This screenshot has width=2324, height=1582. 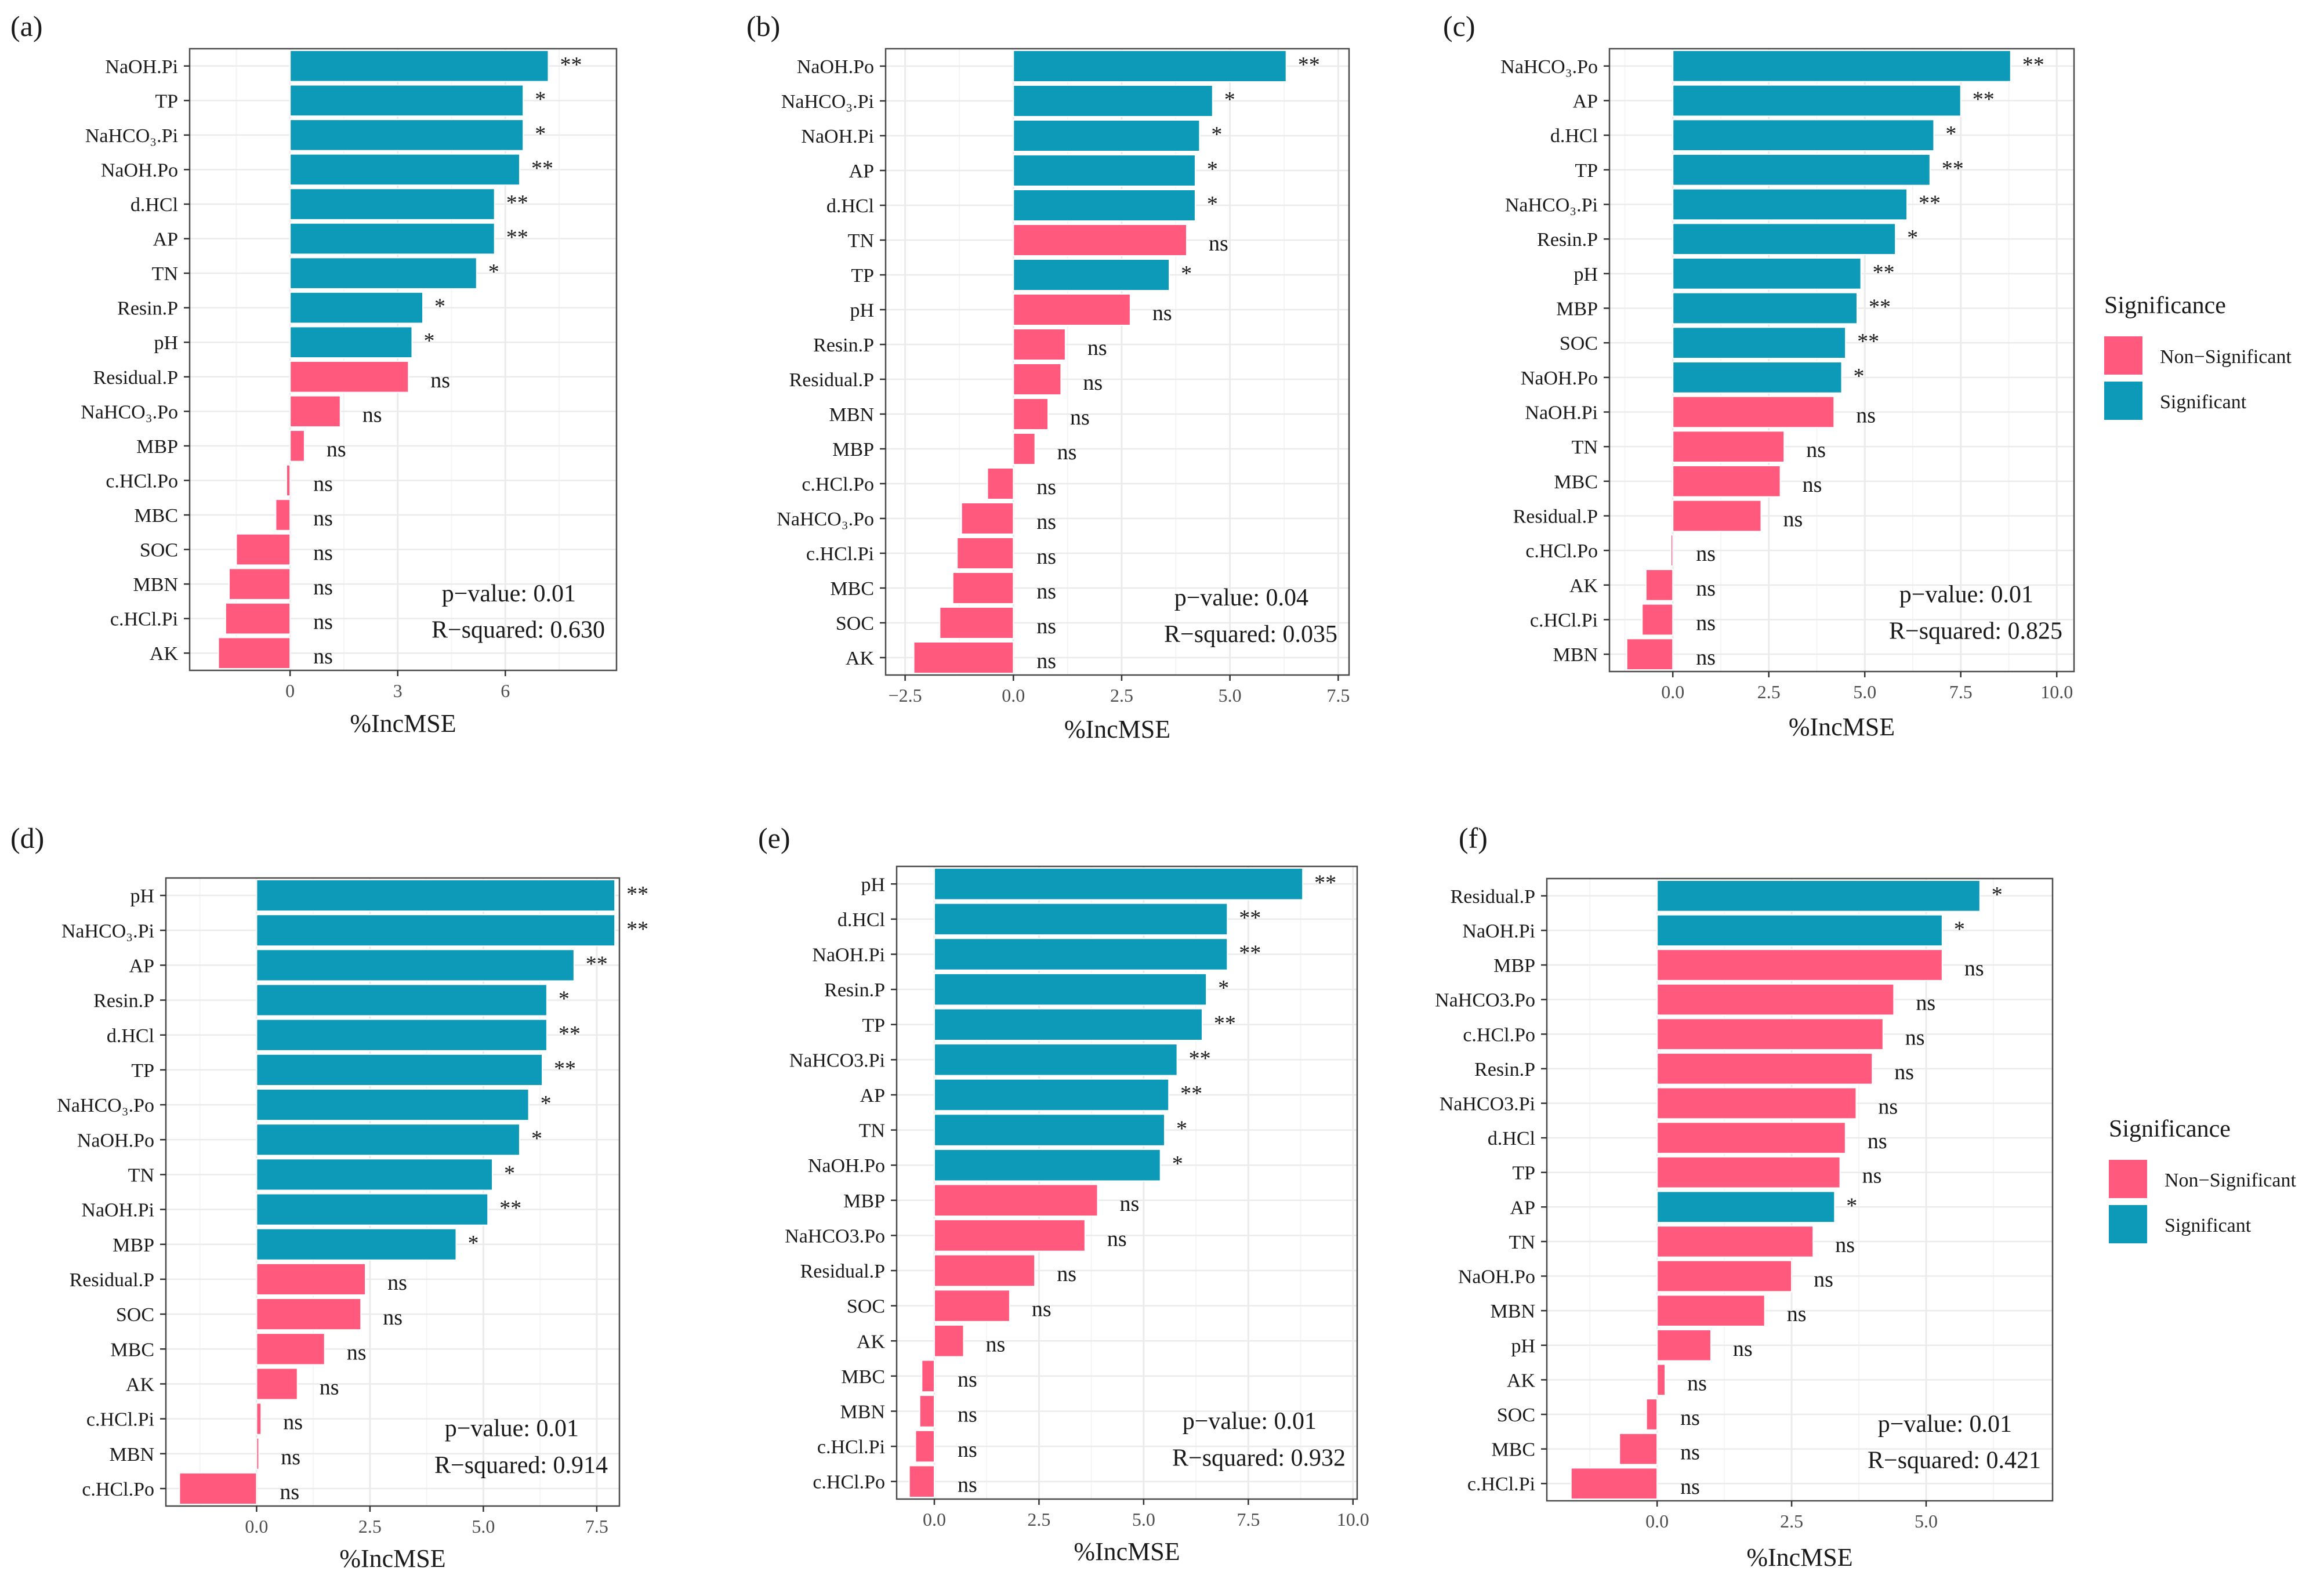 I want to click on r-squared-label: R−squared: 0.421, so click(x=1954, y=1461).